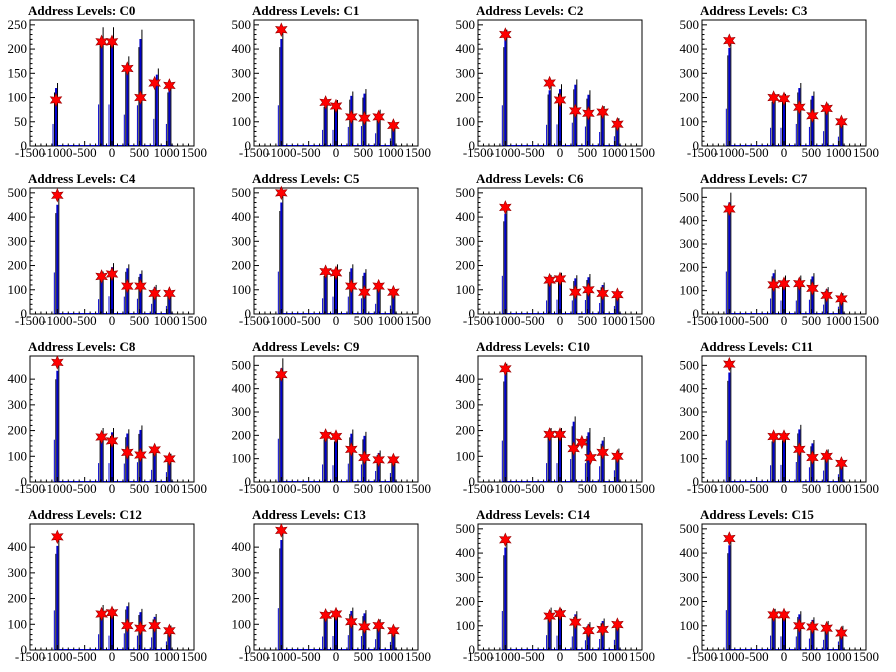 The image size is (896, 672). Describe the element at coordinates (331, 593) in the screenshot. I see `chart-svg: 0 100 200 300 400 -1500-1000 -500 0 500 1000 1500` at that location.